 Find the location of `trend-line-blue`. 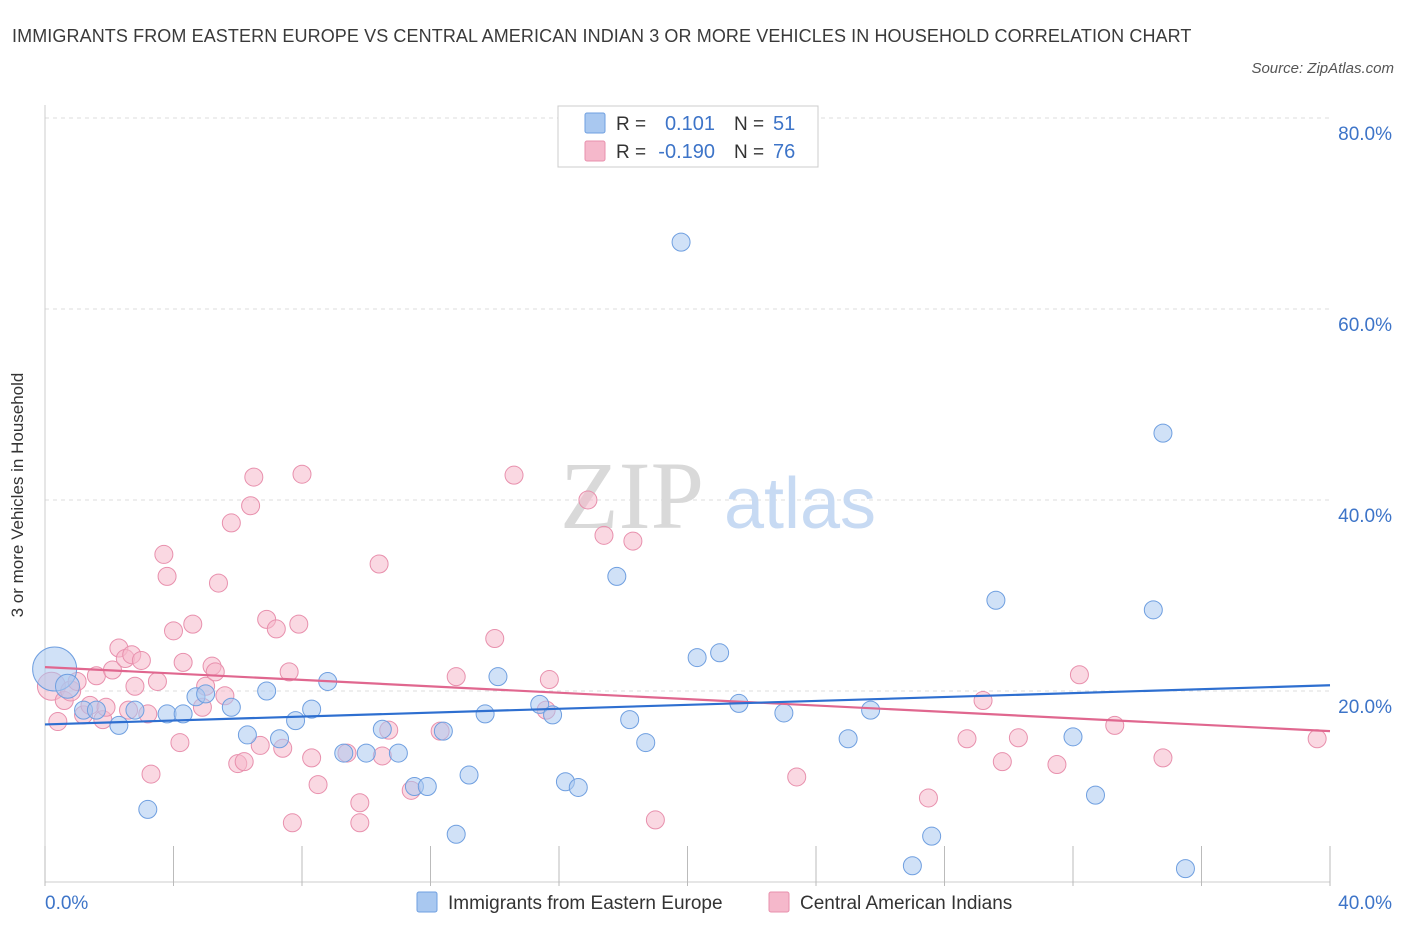

trend-line-blue is located at coordinates (687, 705).